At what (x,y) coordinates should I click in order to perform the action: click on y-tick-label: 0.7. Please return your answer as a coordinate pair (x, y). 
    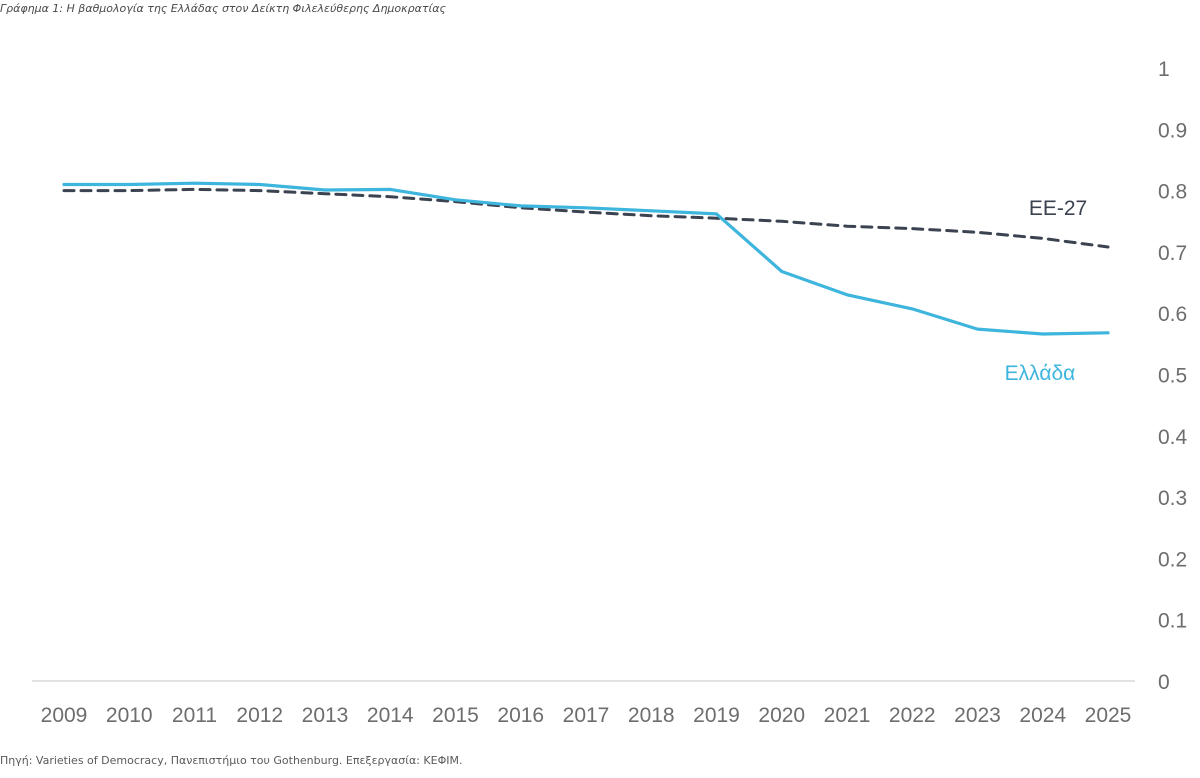
    Looking at the image, I should click on (1172, 253).